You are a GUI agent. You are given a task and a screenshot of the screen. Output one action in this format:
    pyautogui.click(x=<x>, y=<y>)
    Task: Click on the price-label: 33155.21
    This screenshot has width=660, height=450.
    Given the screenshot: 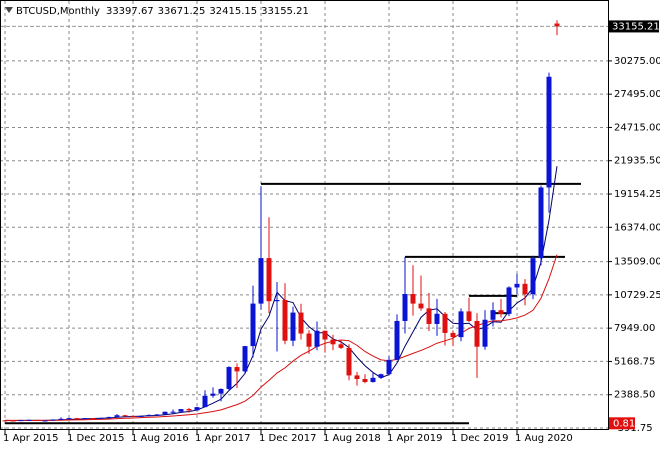 What is the action you would take?
    pyautogui.click(x=636, y=26)
    